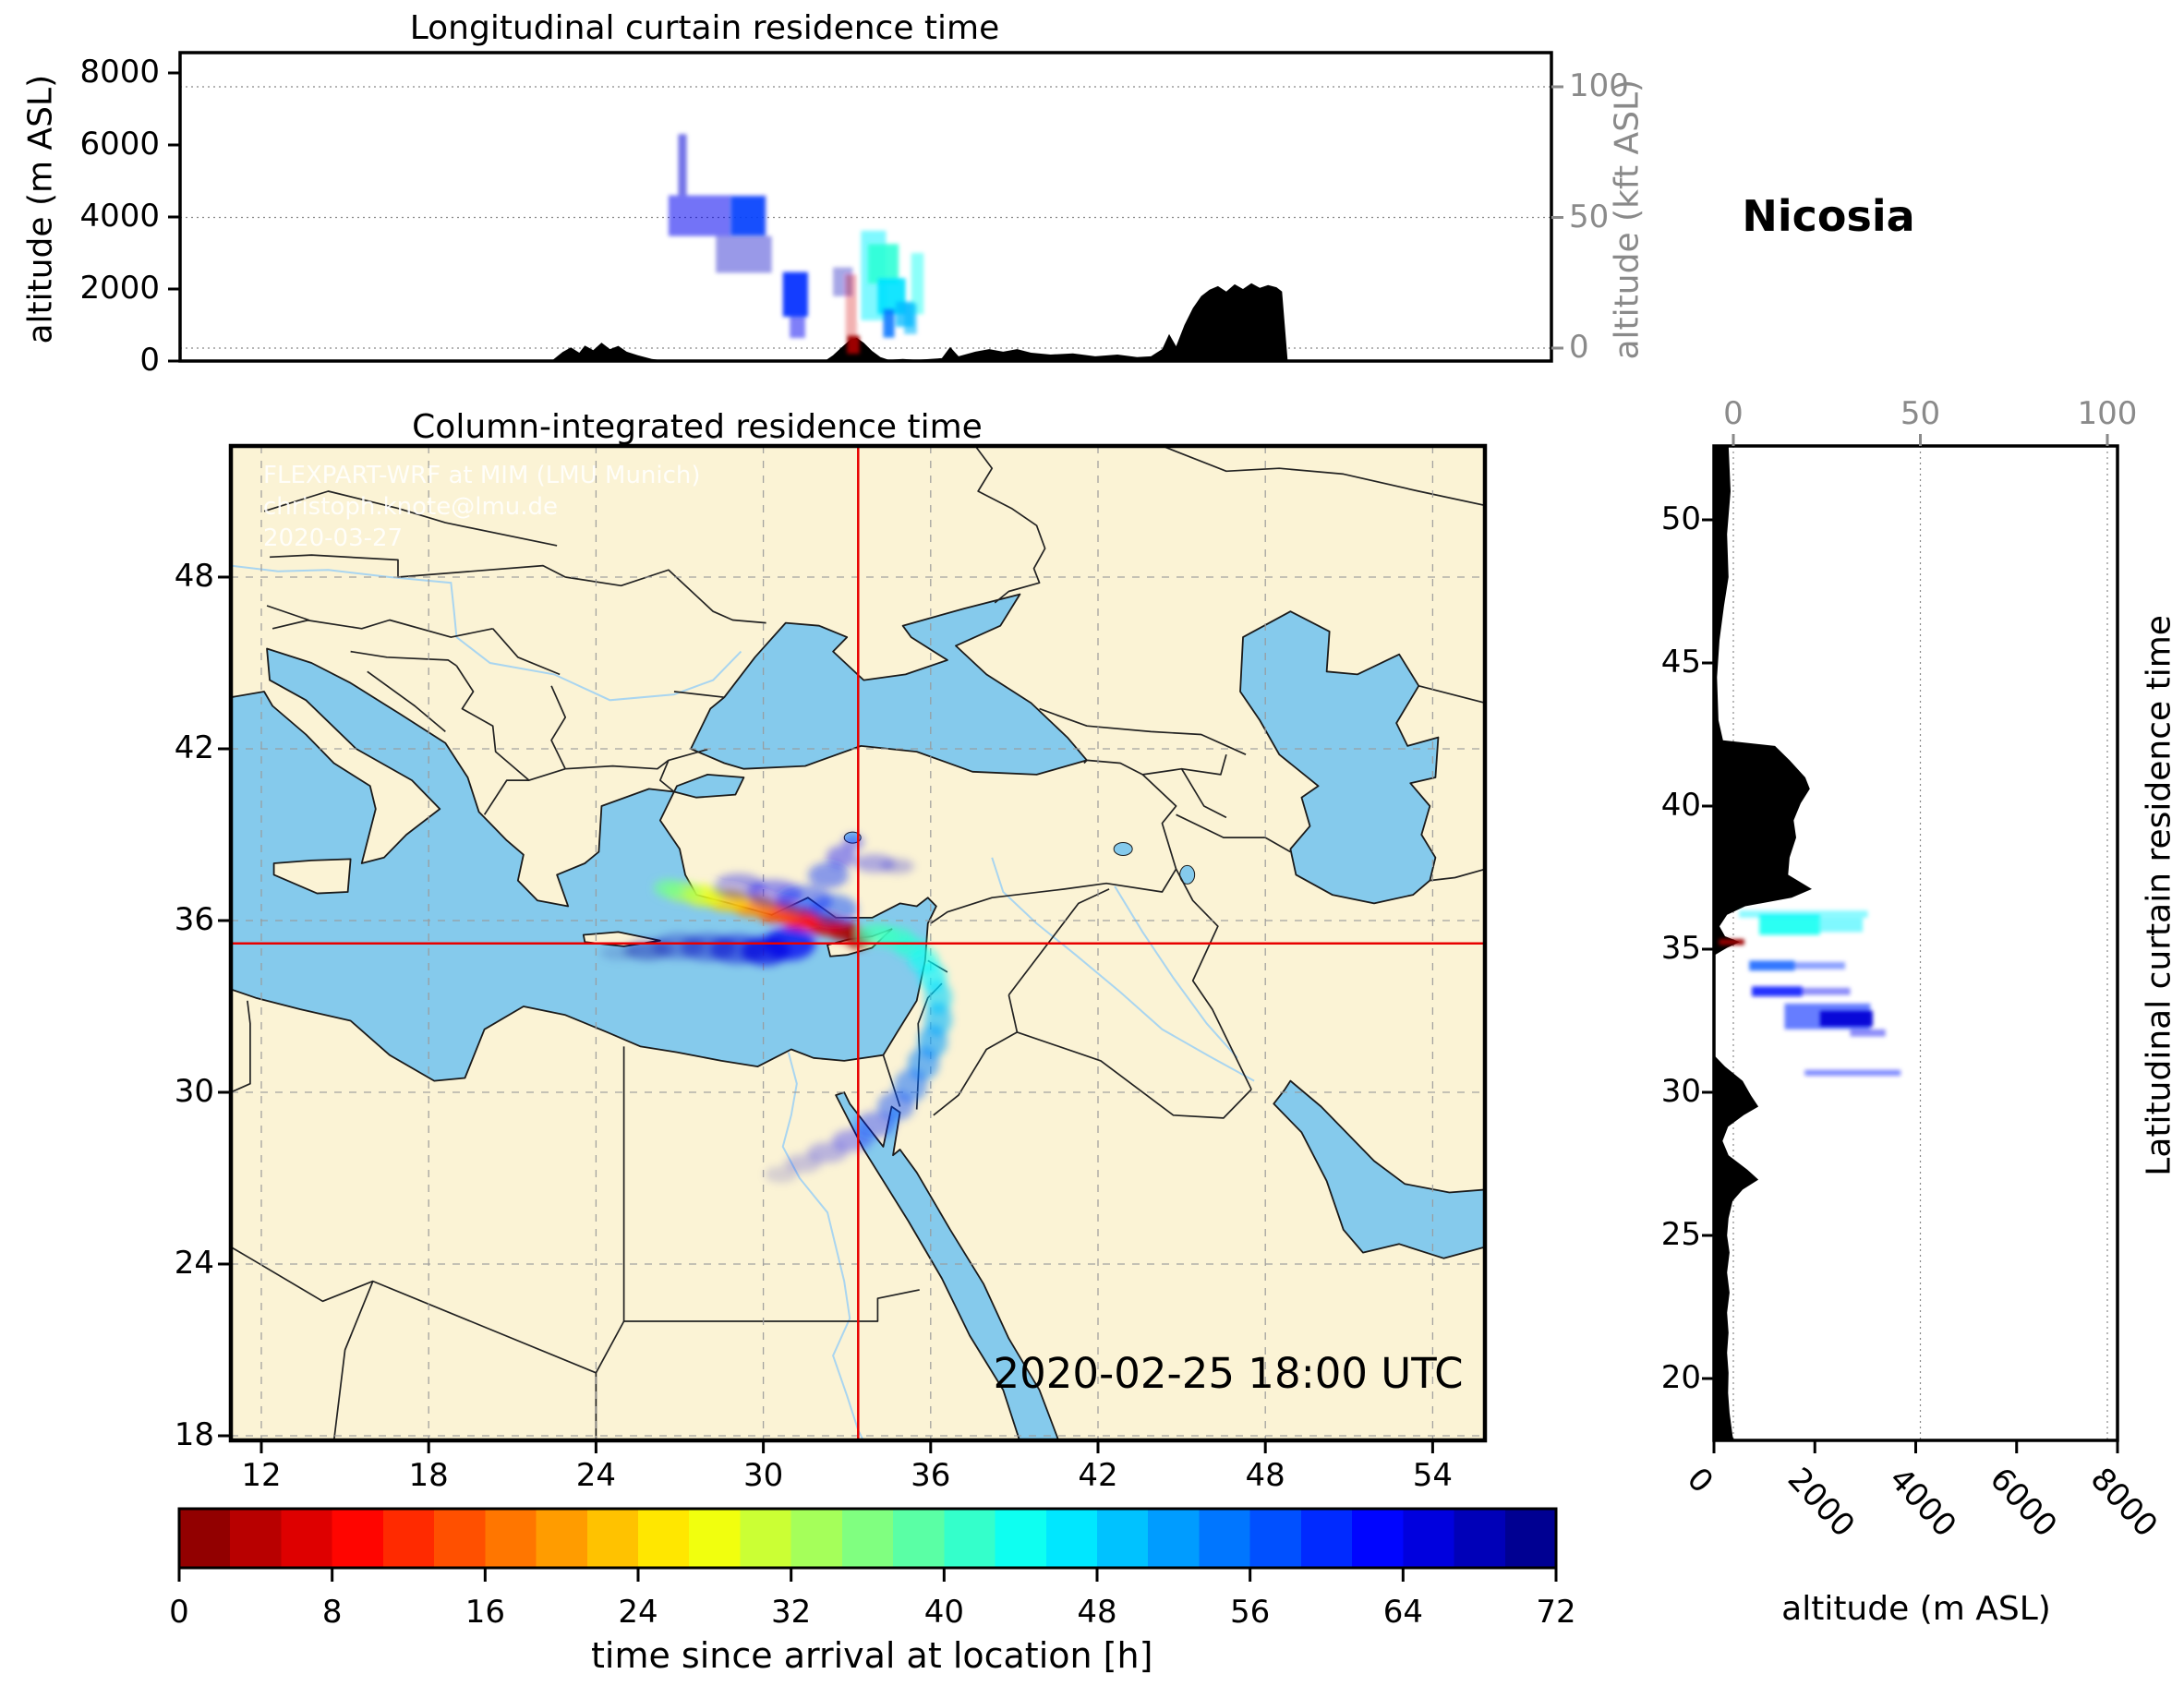 The image size is (2184, 1698). I want to click on latitudinal-lat-tick: 45, so click(1680, 662).